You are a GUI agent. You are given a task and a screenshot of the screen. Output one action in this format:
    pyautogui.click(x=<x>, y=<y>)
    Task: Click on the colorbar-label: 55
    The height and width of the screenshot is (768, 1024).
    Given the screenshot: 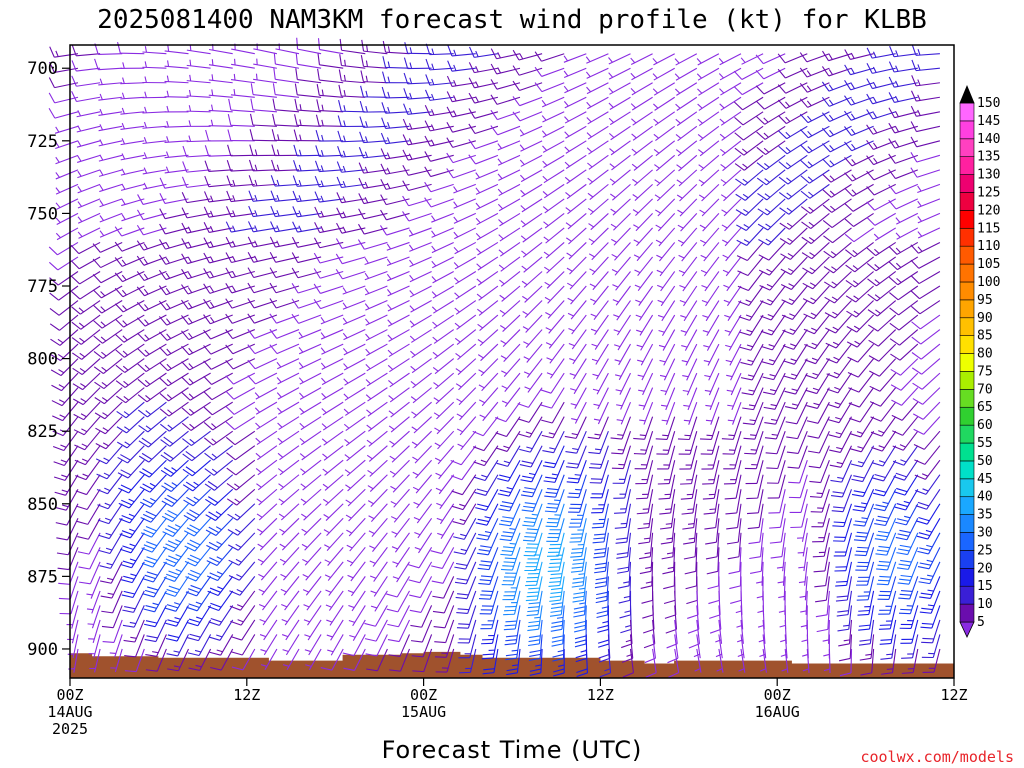 What is the action you would take?
    pyautogui.click(x=985, y=443)
    